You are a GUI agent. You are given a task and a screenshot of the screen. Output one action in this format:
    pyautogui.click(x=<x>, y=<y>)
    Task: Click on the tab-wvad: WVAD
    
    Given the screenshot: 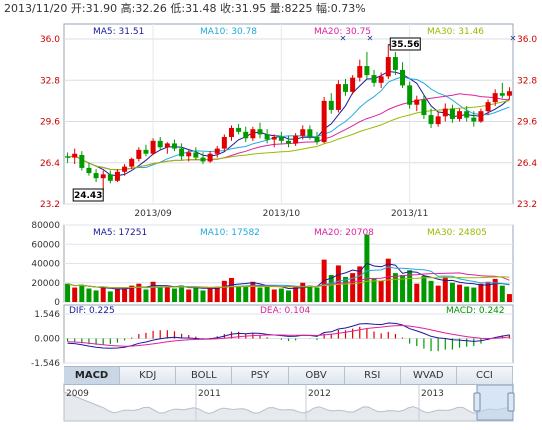 What is the action you would take?
    pyautogui.click(x=429, y=375)
    